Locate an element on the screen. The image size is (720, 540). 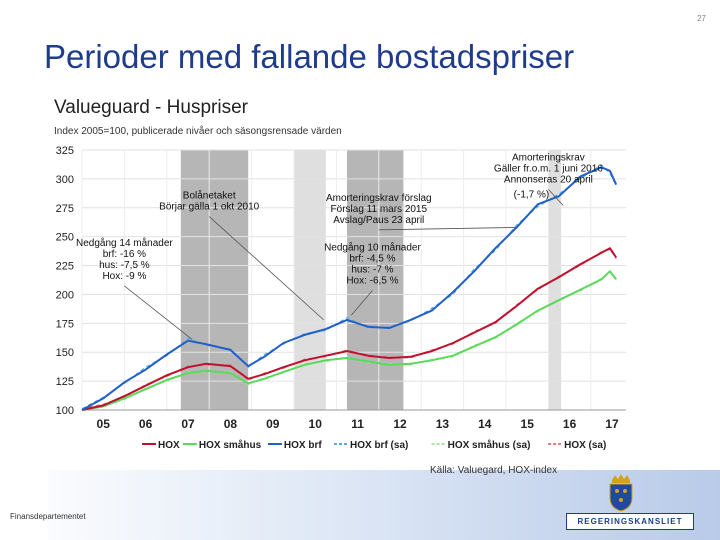
x-tick-label: 17 is located at coordinates (612, 424).